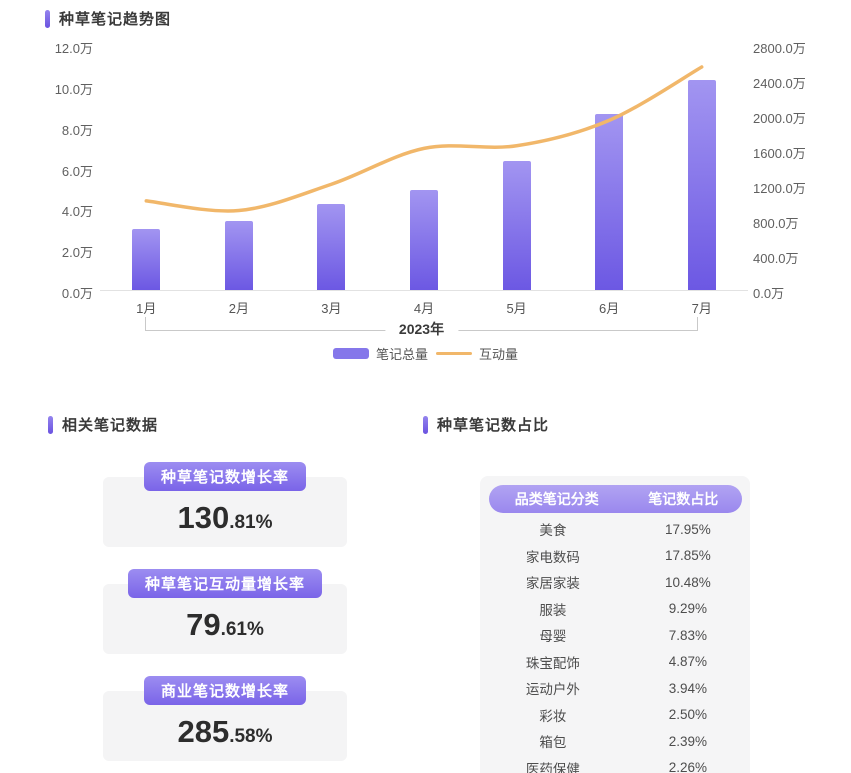 The image size is (851, 773). I want to click on stat-card-badge: 商业笔记数增长率, so click(224, 690).